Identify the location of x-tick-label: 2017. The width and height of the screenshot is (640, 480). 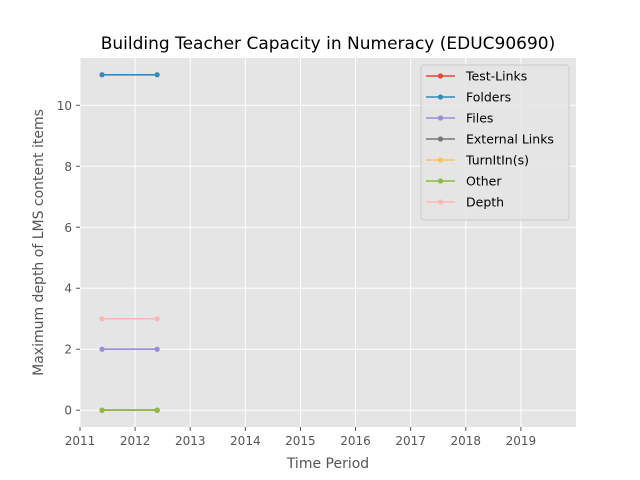
(410, 441).